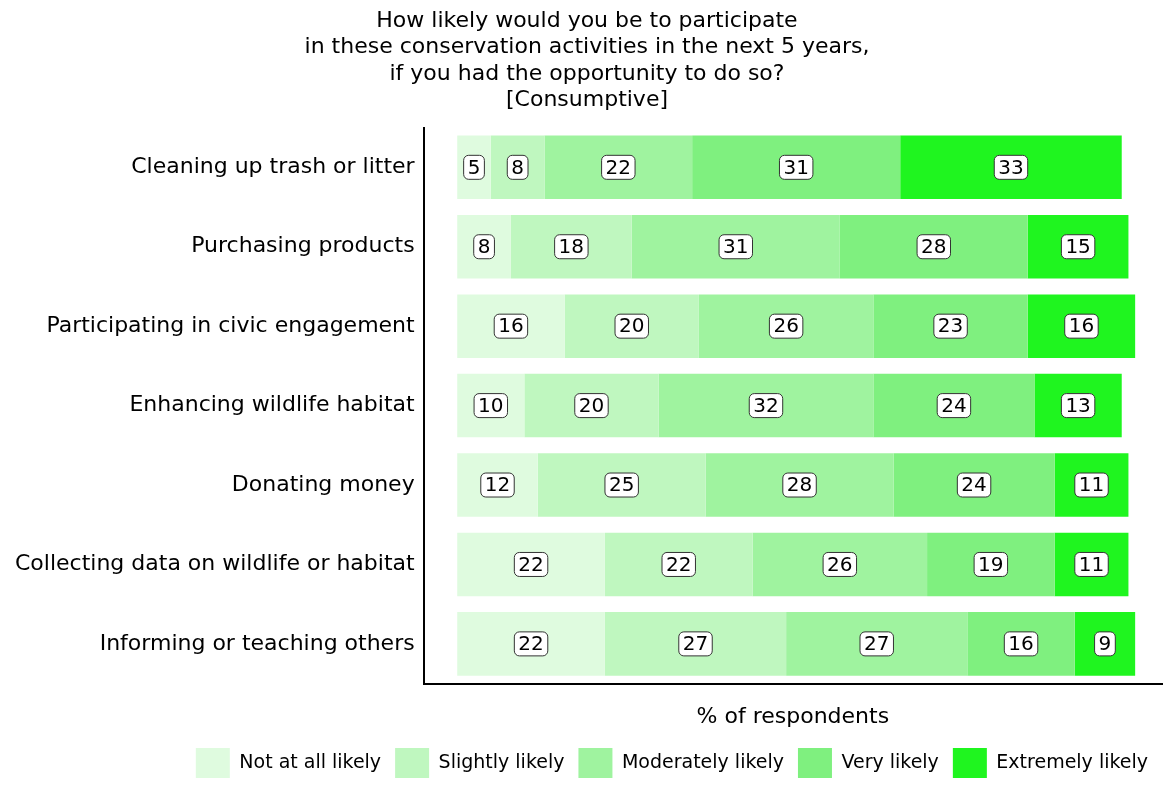 The width and height of the screenshot is (1174, 797). Describe the element at coordinates (257, 642) in the screenshot. I see `y-tick-label: Informing or teaching others` at that location.